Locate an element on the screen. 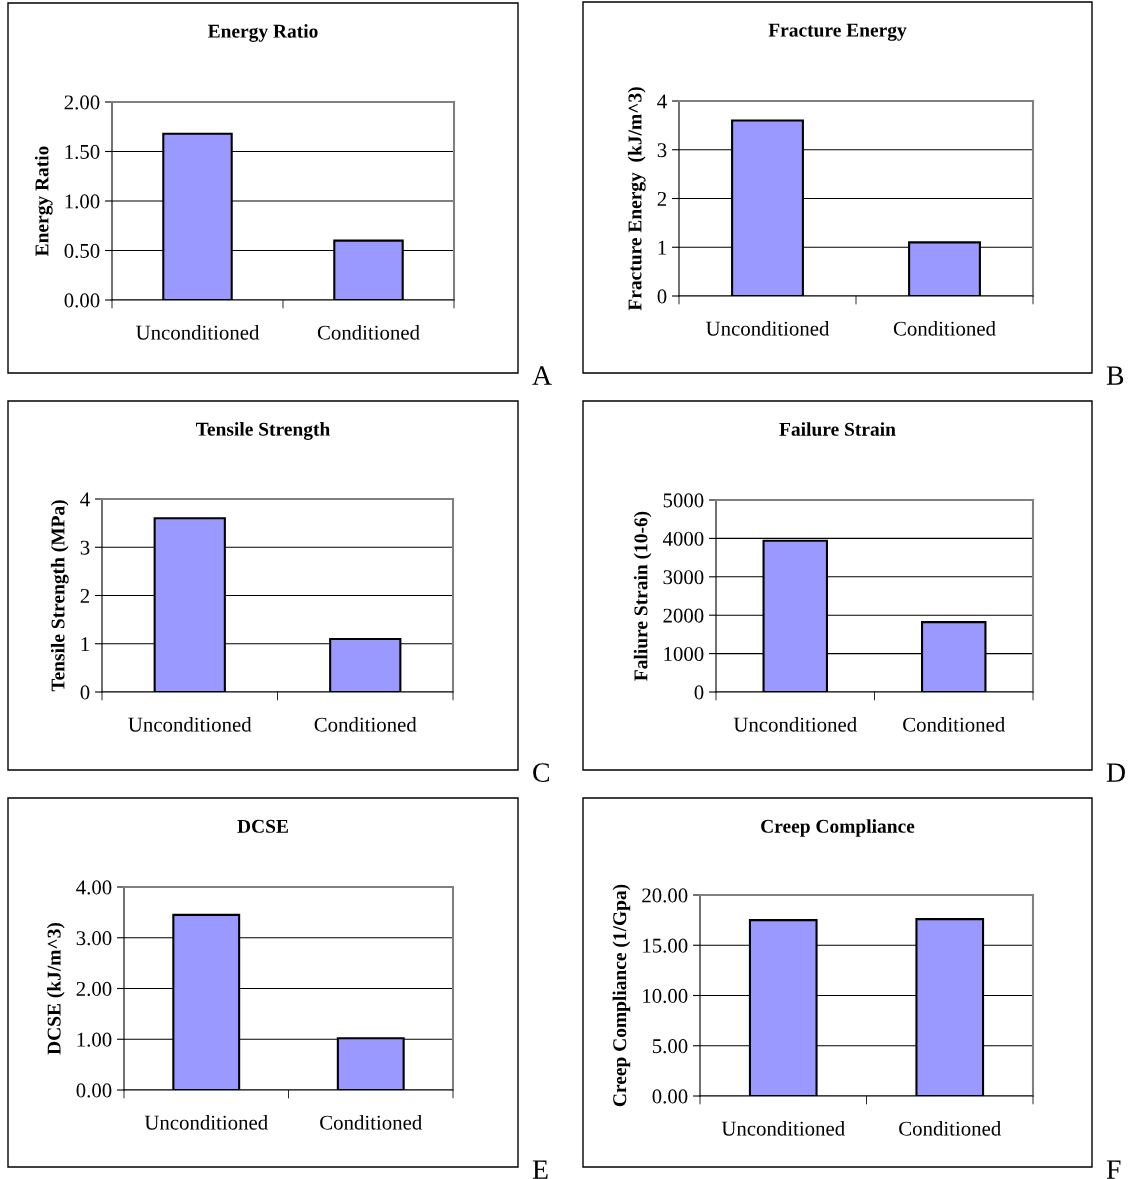 The image size is (1141, 1179). y-axis-title: Fracture Energy (kJ/m^3) is located at coordinates (636, 199).